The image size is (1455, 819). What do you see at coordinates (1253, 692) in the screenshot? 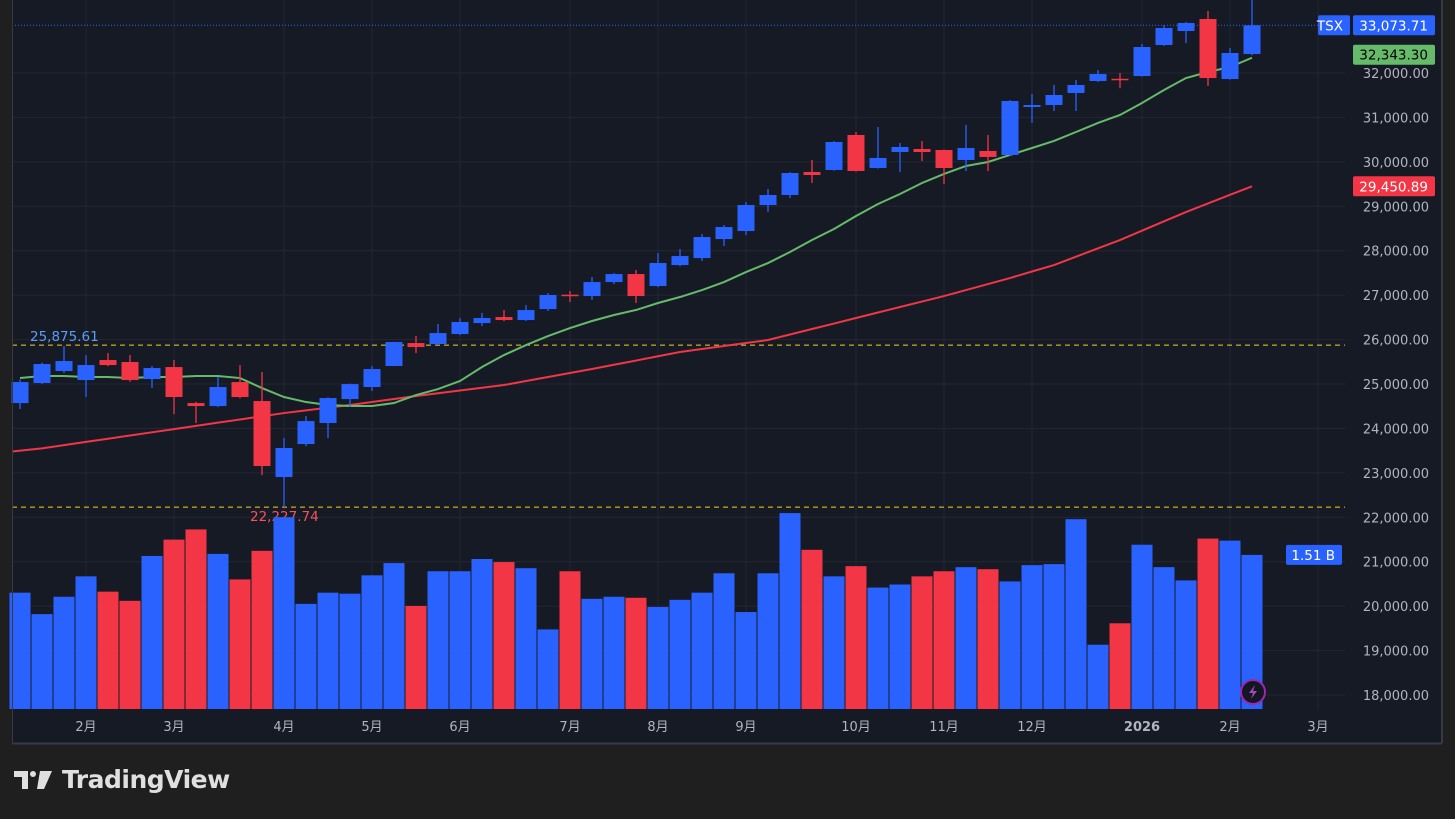
I see `lightning-icon` at bounding box center [1253, 692].